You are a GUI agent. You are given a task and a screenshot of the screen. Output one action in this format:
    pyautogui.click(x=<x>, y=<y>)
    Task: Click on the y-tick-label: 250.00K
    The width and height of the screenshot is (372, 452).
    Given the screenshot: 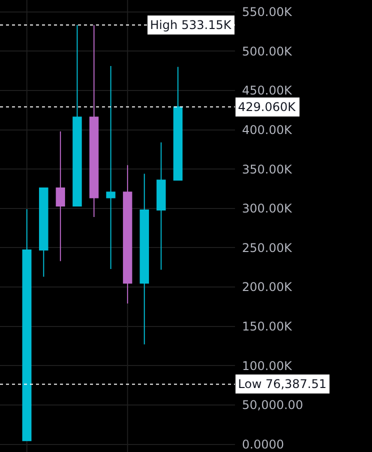 What is the action you would take?
    pyautogui.click(x=267, y=247)
    